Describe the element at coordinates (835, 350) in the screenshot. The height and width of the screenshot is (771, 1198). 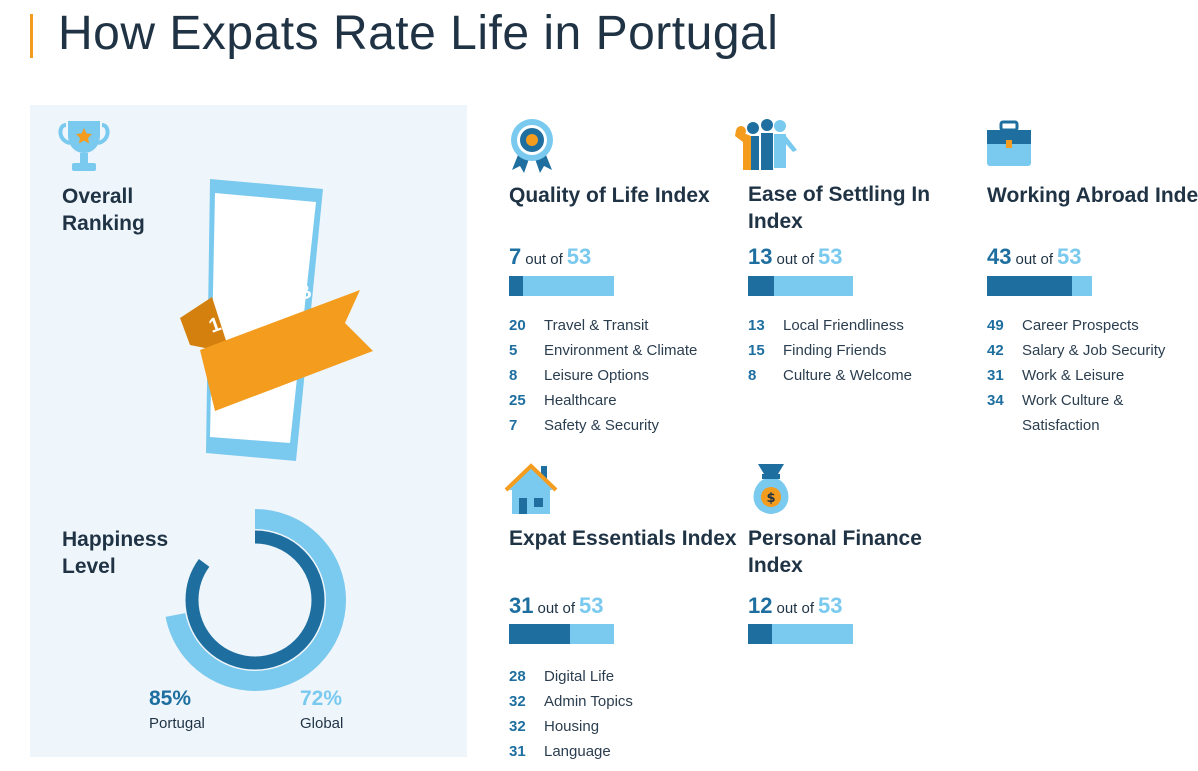
I see `sub-ranking-label: Finding Friends` at that location.